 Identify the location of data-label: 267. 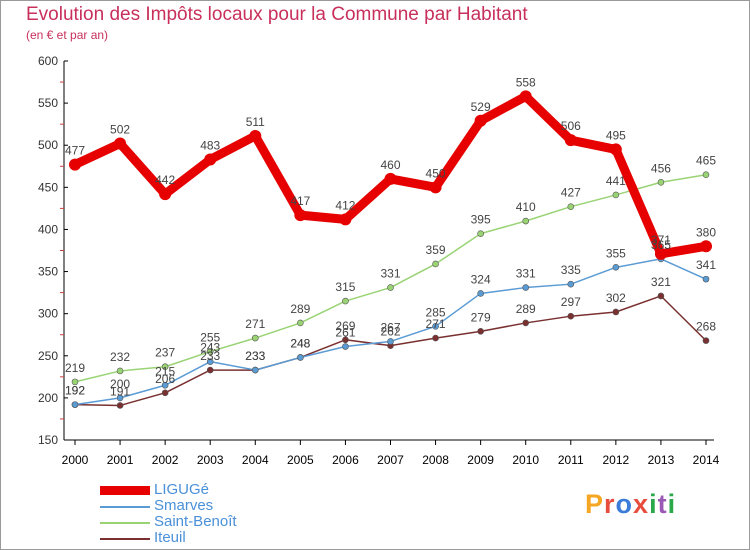
(390, 327).